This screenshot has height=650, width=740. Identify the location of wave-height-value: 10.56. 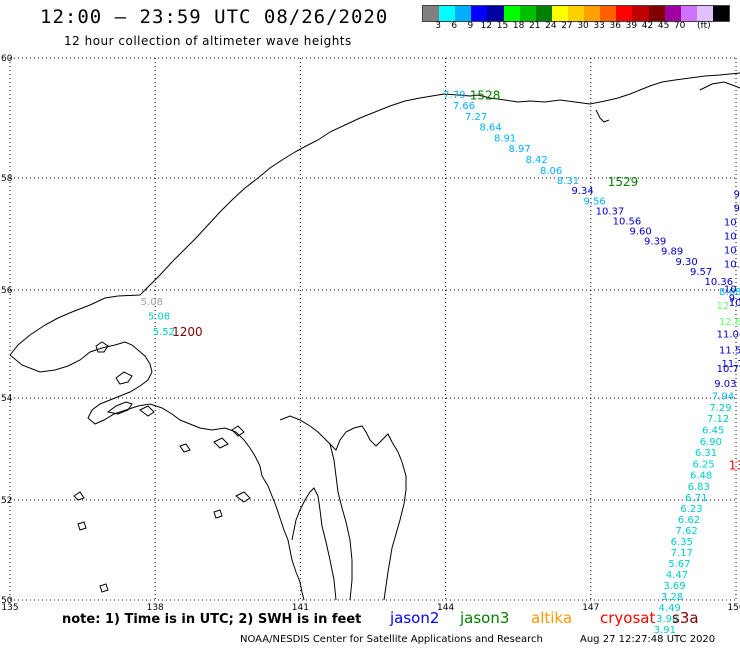
(627, 221).